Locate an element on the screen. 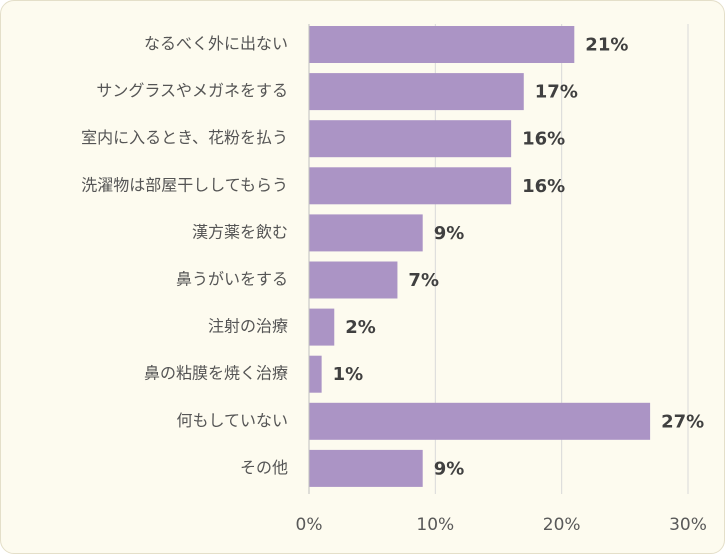 The width and height of the screenshot is (725, 554). category-label: 鼻の粘膜を焼く治療 is located at coordinates (216, 373).